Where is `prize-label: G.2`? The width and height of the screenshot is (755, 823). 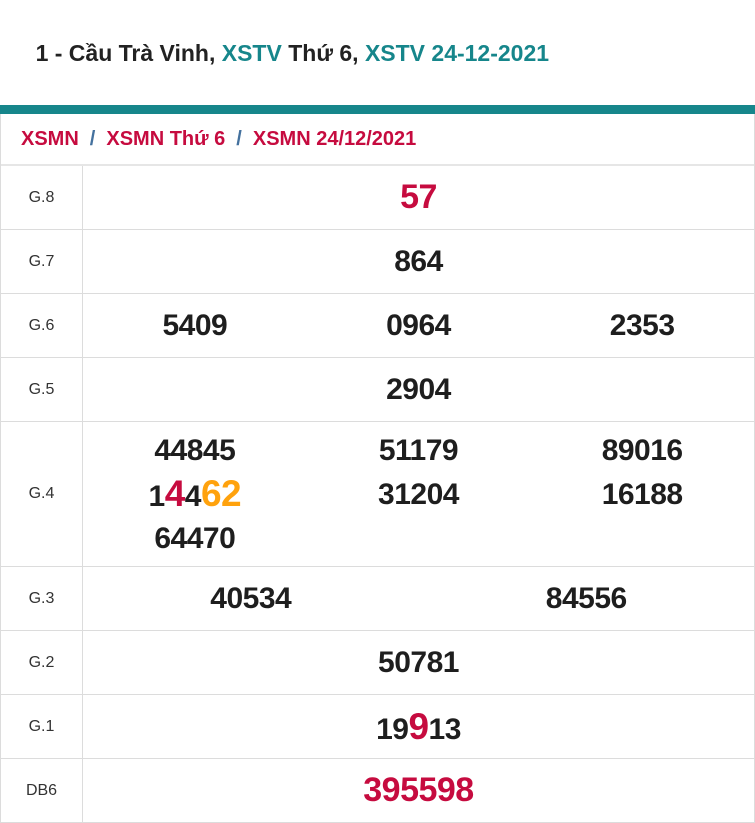 prize-label: G.2 is located at coordinates (42, 662).